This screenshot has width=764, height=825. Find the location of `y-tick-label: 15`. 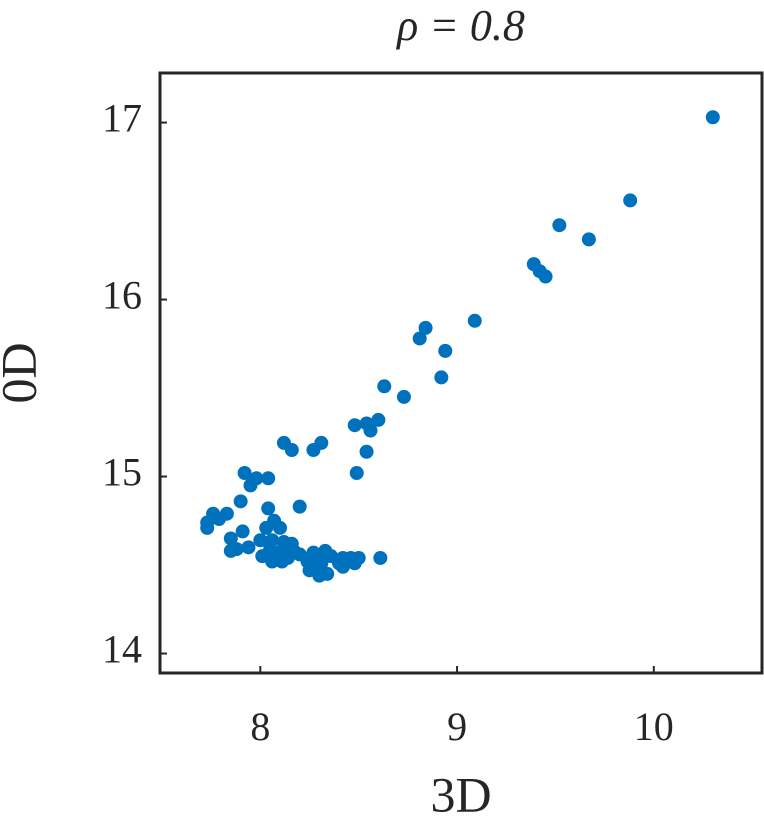

y-tick-label: 15 is located at coordinates (122, 472).